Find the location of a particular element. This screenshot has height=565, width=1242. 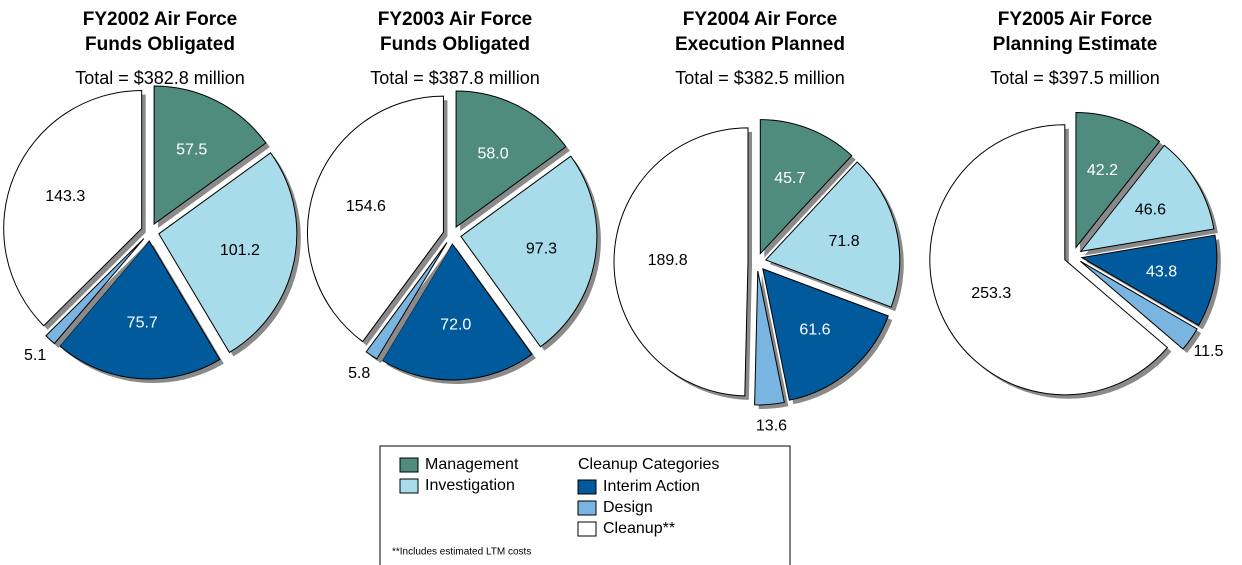

data-label: 11.5 is located at coordinates (1208, 351).